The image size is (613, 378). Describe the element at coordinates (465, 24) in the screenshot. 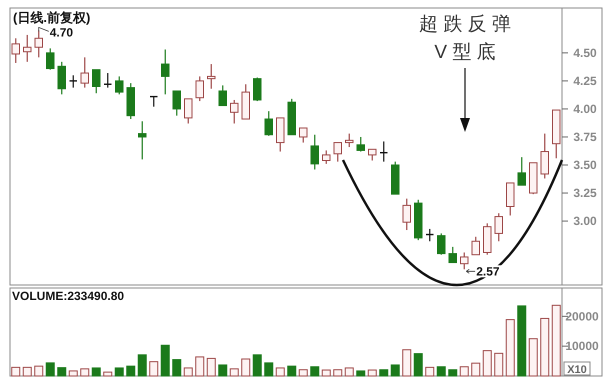

I see `annotation: 超 跌 反 弹` at that location.